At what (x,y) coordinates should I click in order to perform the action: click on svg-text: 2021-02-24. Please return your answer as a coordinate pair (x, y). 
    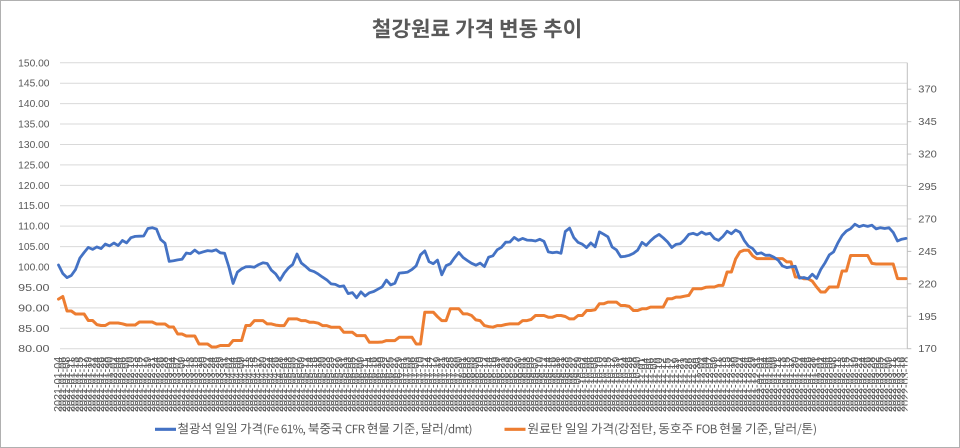
    Looking at the image, I should click on (157, 384).